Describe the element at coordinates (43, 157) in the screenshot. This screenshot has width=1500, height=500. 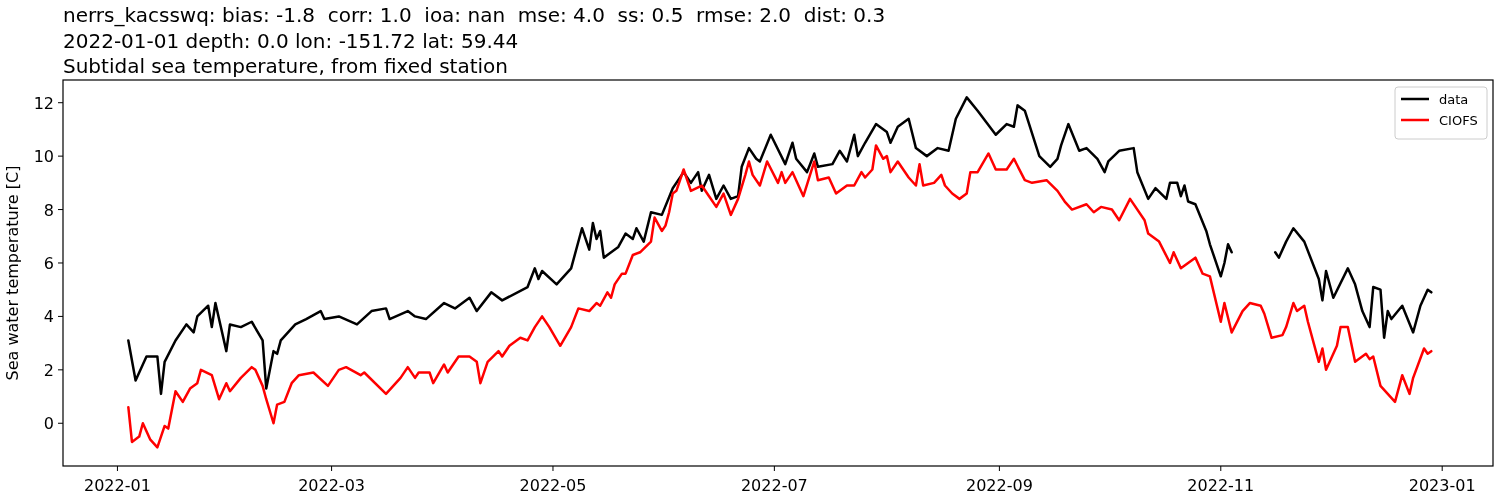
I see `y-tick-label: 10` at that location.